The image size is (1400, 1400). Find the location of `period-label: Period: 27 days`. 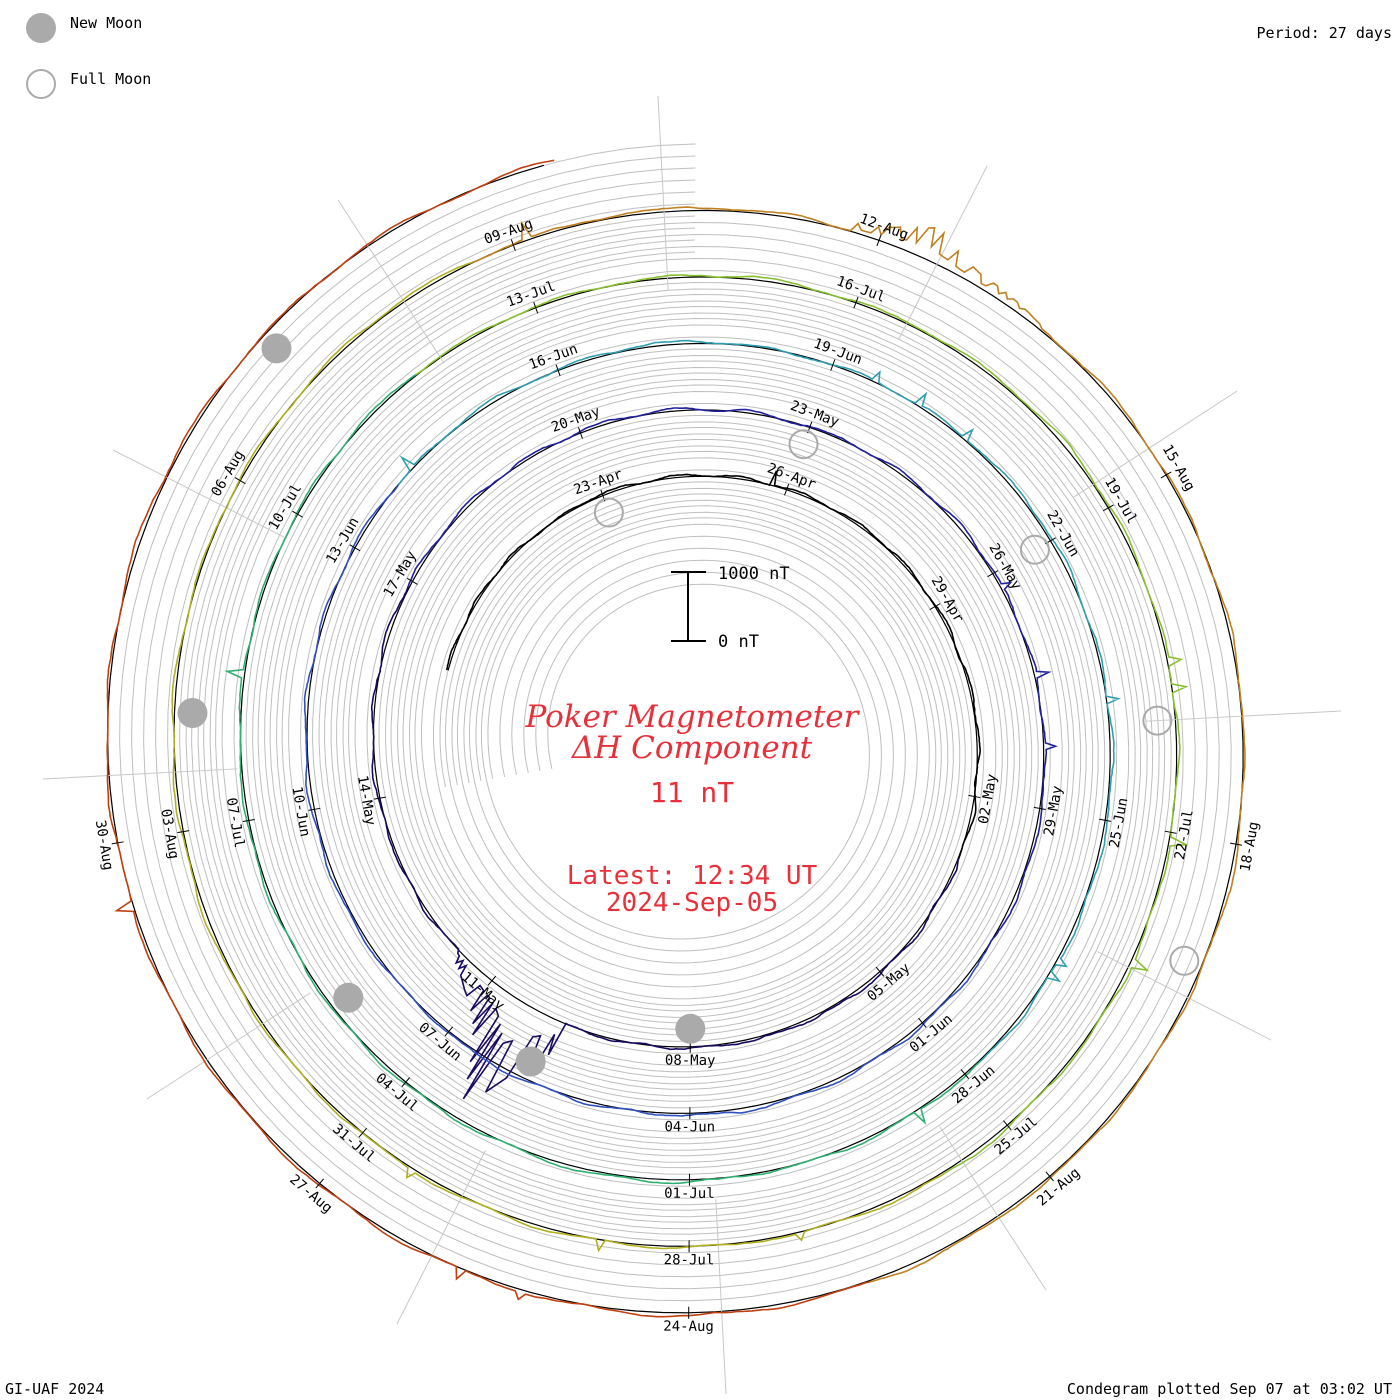

period-label: Period: 27 days is located at coordinates (1324, 33).